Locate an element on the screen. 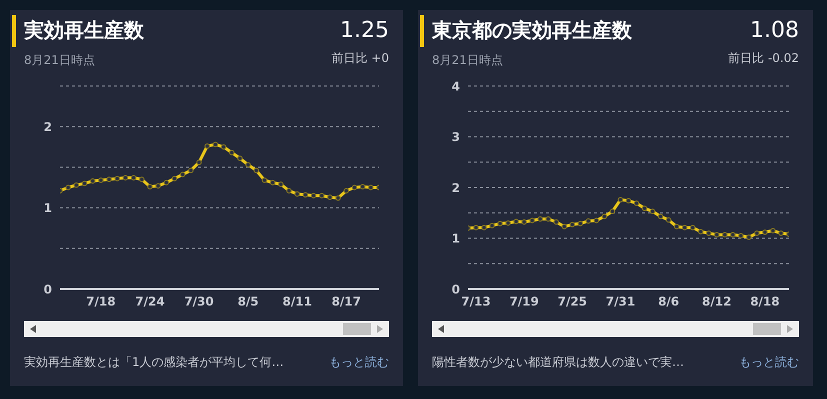 This screenshot has height=399, width=827. text: 前日比 -0.02 is located at coordinates (763, 58).